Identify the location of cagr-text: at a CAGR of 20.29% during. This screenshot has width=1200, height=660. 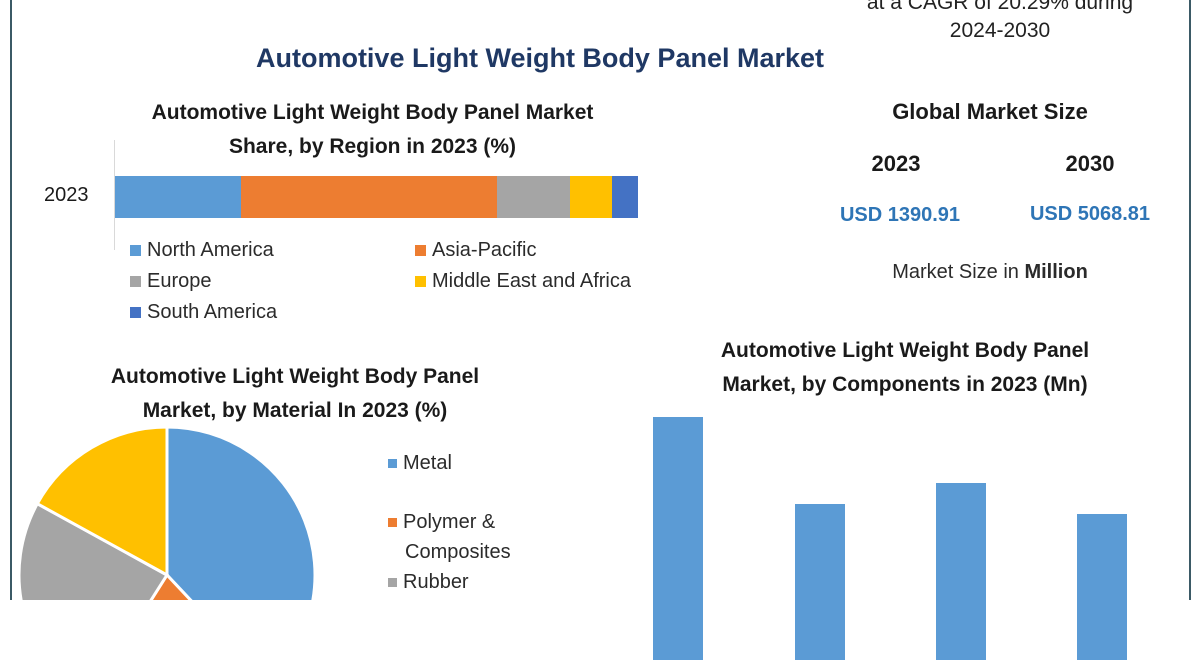
(1000, 7).